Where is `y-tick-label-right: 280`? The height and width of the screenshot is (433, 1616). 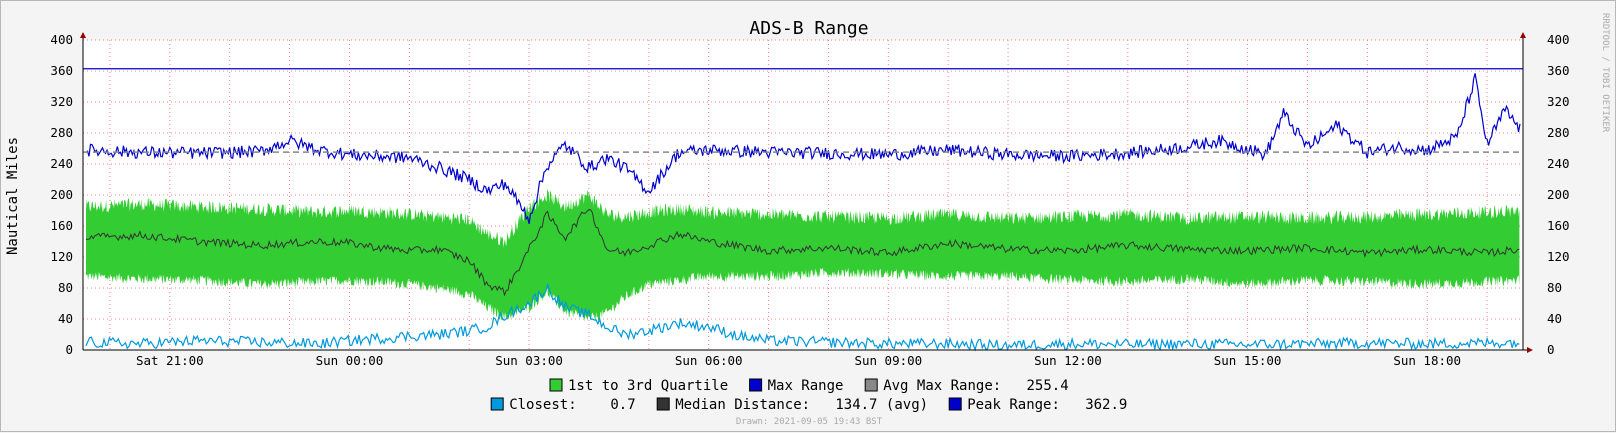
y-tick-label-right: 280 is located at coordinates (1558, 132).